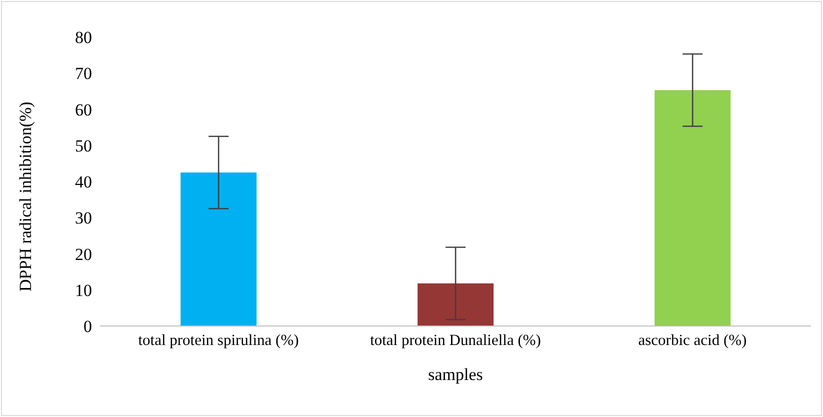 The width and height of the screenshot is (823, 417). I want to click on y-tick-label: 40, so click(83, 182).